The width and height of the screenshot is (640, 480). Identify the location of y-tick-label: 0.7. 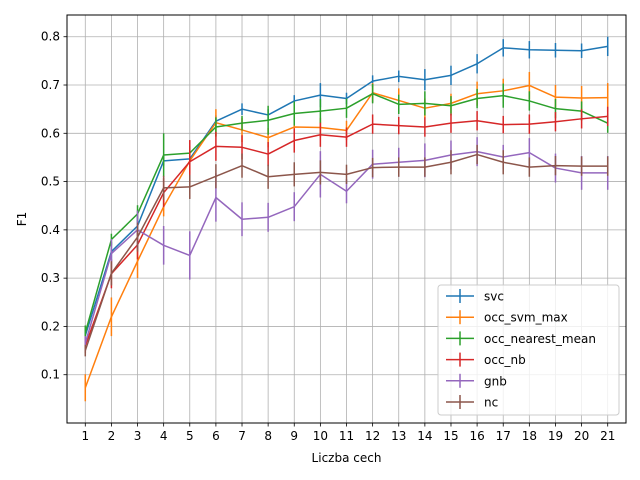
(50, 85).